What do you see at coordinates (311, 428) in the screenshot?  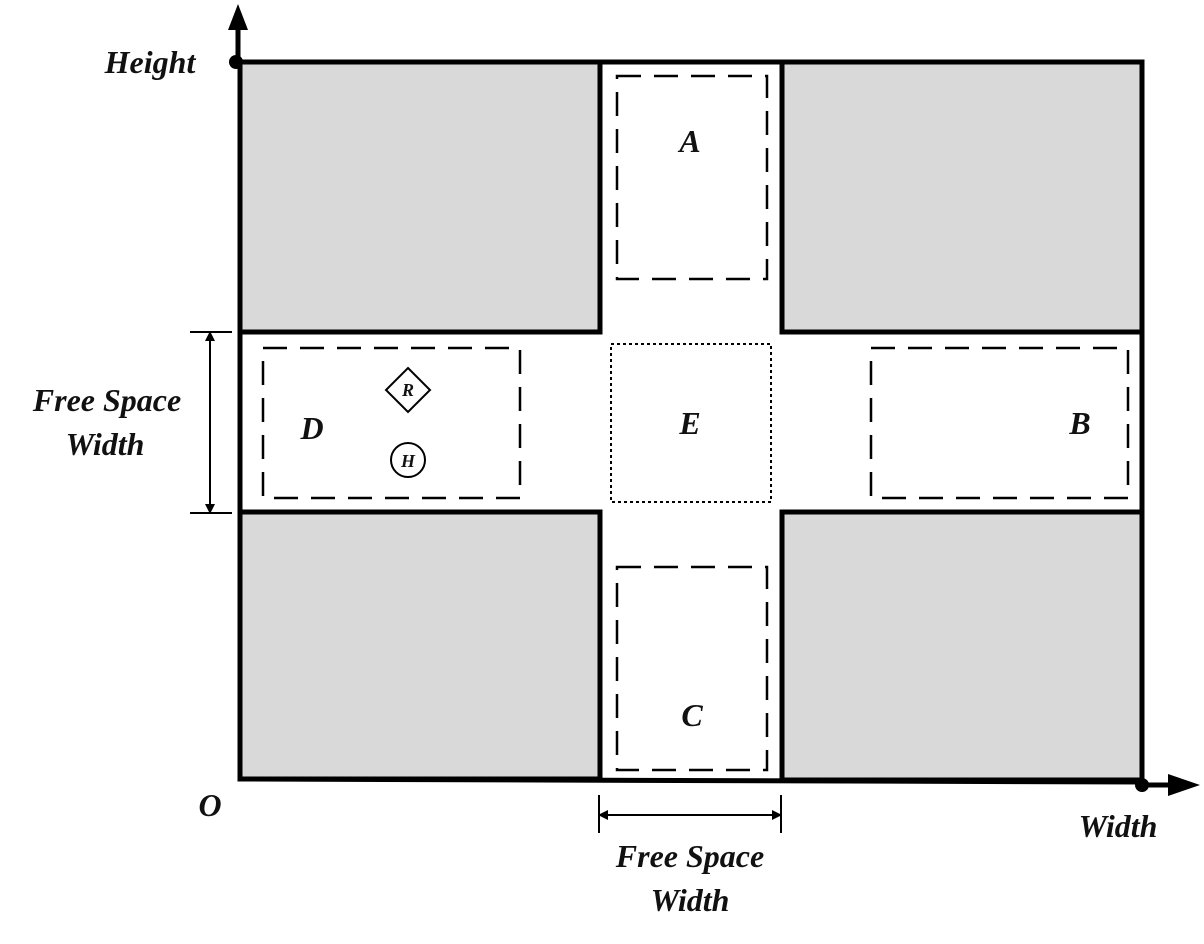 I see `zone-d-label: D` at bounding box center [311, 428].